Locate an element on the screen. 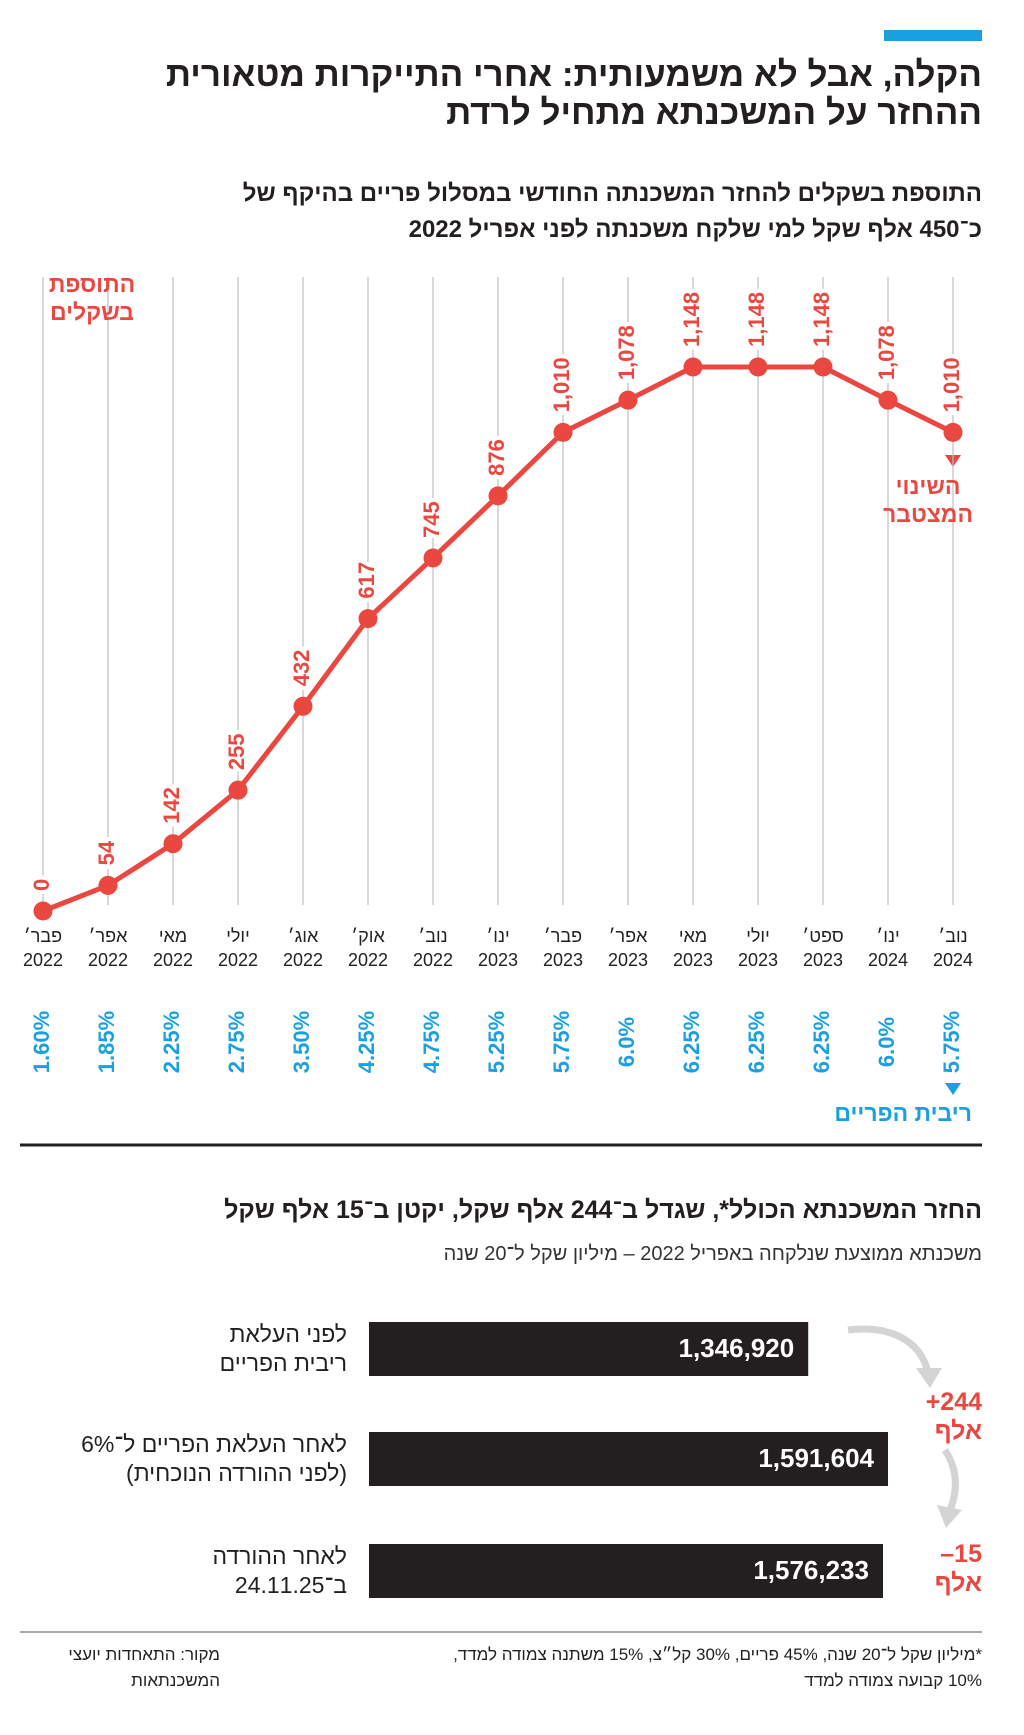  y-axis-label: התוספת בשקלים is located at coordinates (92, 298).